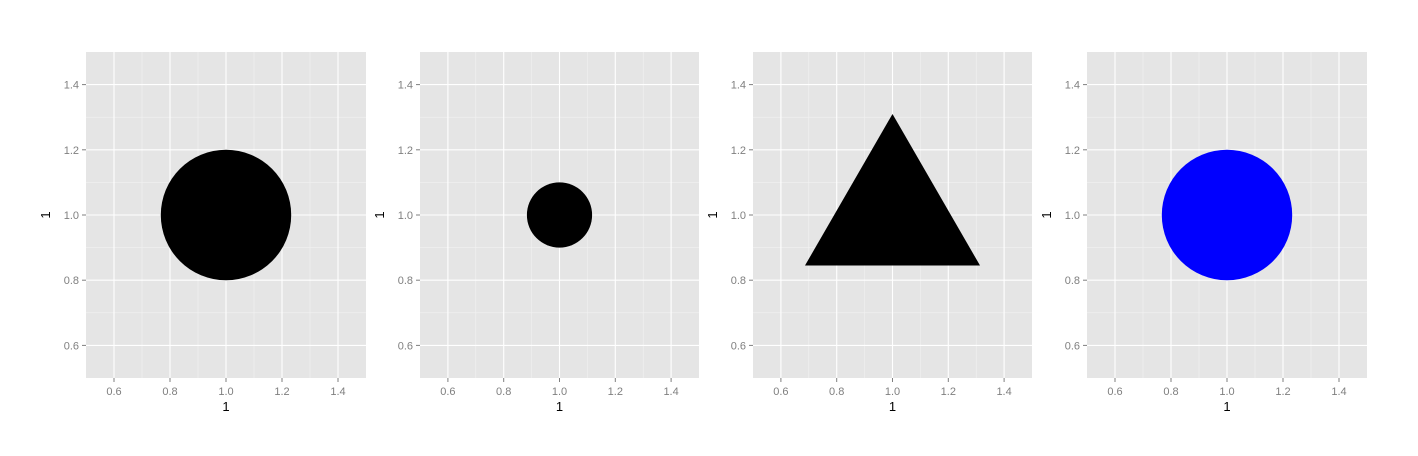 The height and width of the screenshot is (456, 1418). Describe the element at coordinates (1226, 406) in the screenshot. I see `panel-4-x-axis-title: 1` at that location.